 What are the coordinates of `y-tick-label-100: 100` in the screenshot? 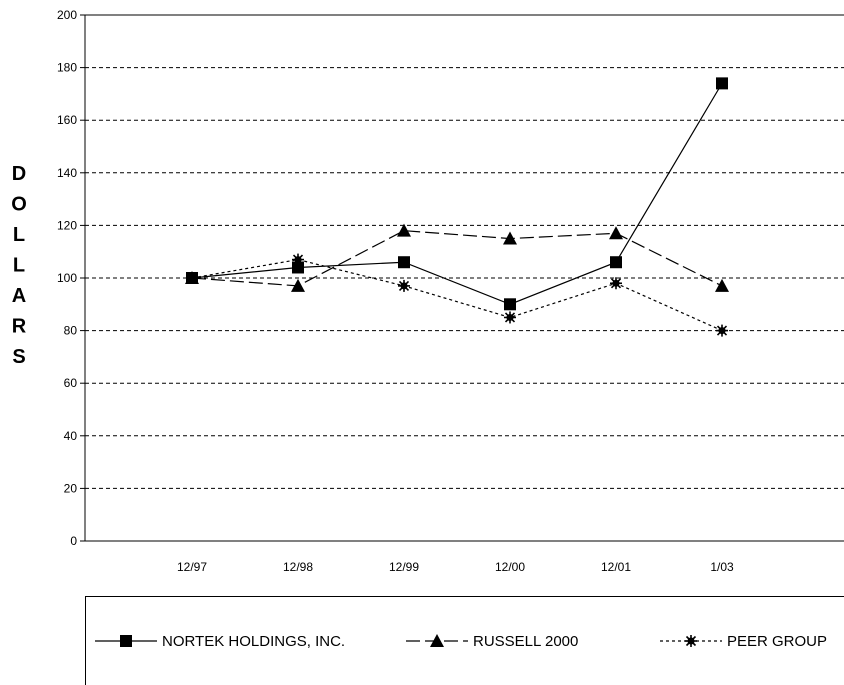 It's located at (67, 278).